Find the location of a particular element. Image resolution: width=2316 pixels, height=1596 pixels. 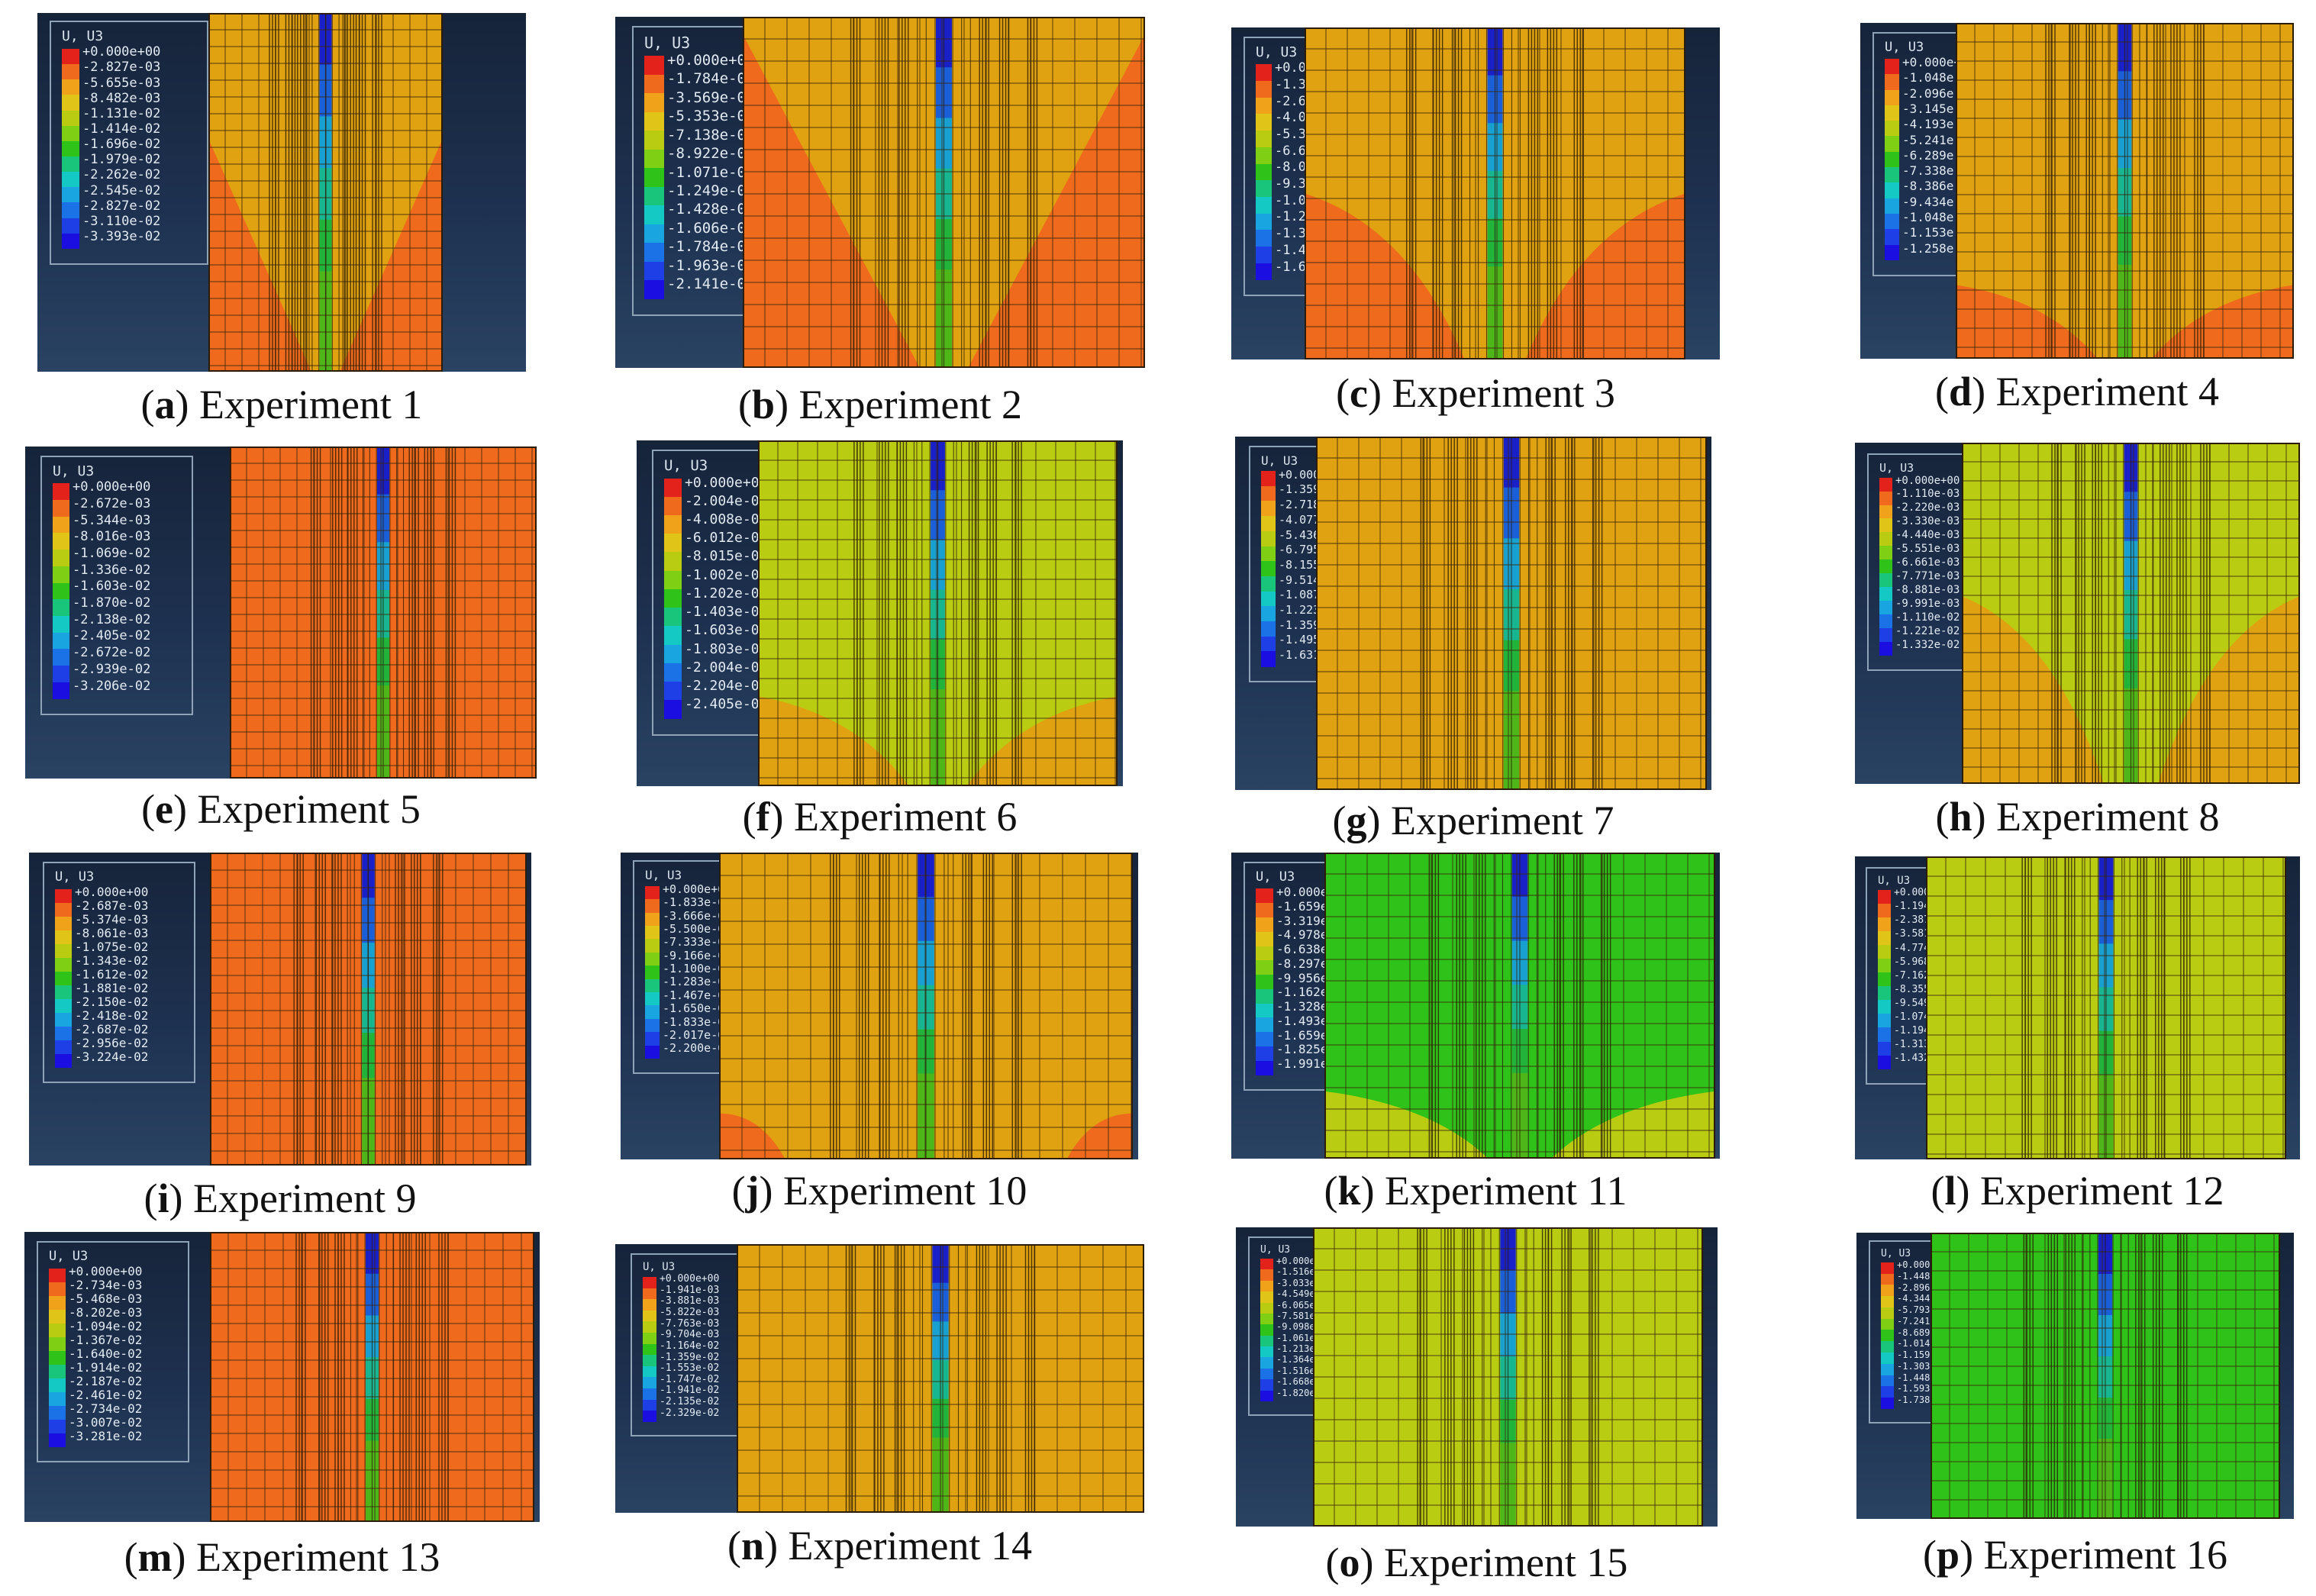

legend-value: -9.704e-03 is located at coordinates (690, 1335).